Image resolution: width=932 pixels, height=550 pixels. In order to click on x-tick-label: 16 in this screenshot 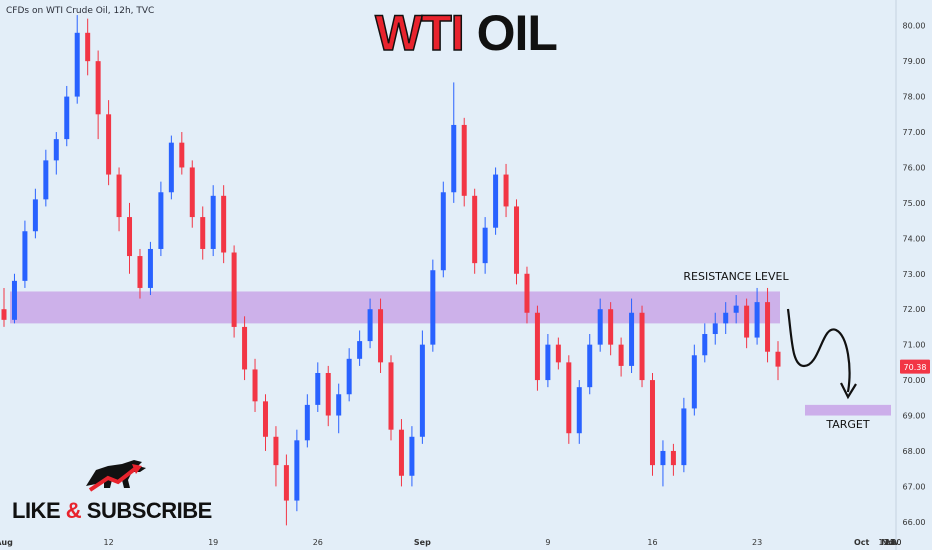, I will do `click(652, 542)`.